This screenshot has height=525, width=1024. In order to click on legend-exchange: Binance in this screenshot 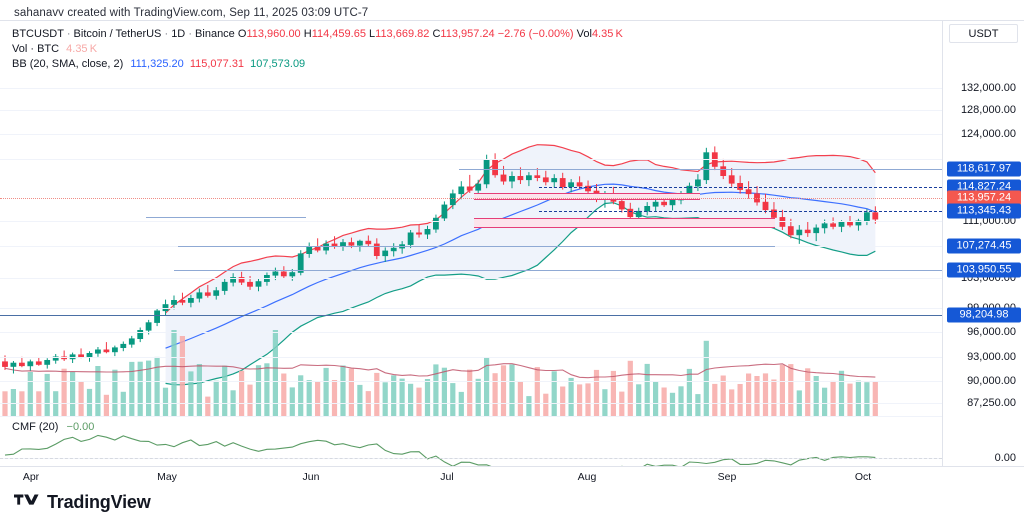, I will do `click(215, 34)`.